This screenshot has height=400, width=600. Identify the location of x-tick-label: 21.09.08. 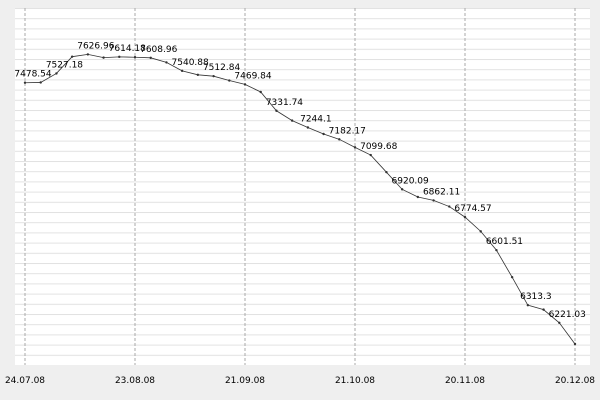
(245, 381).